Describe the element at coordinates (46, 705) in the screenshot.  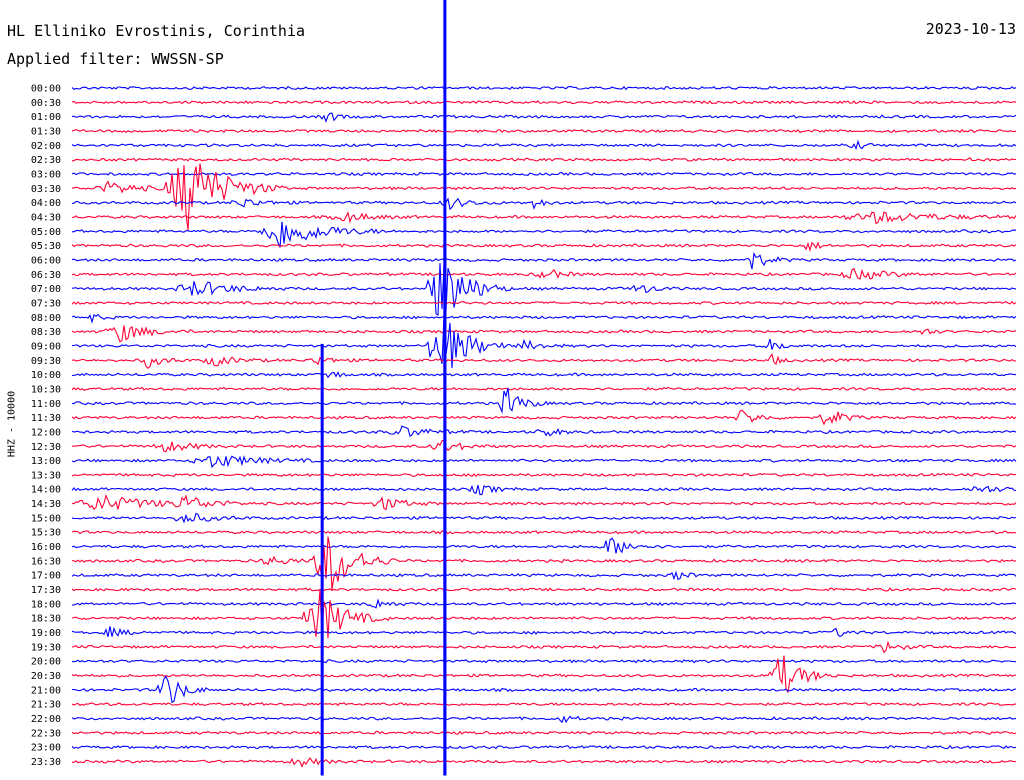
I see `time-label: 21:30` at that location.